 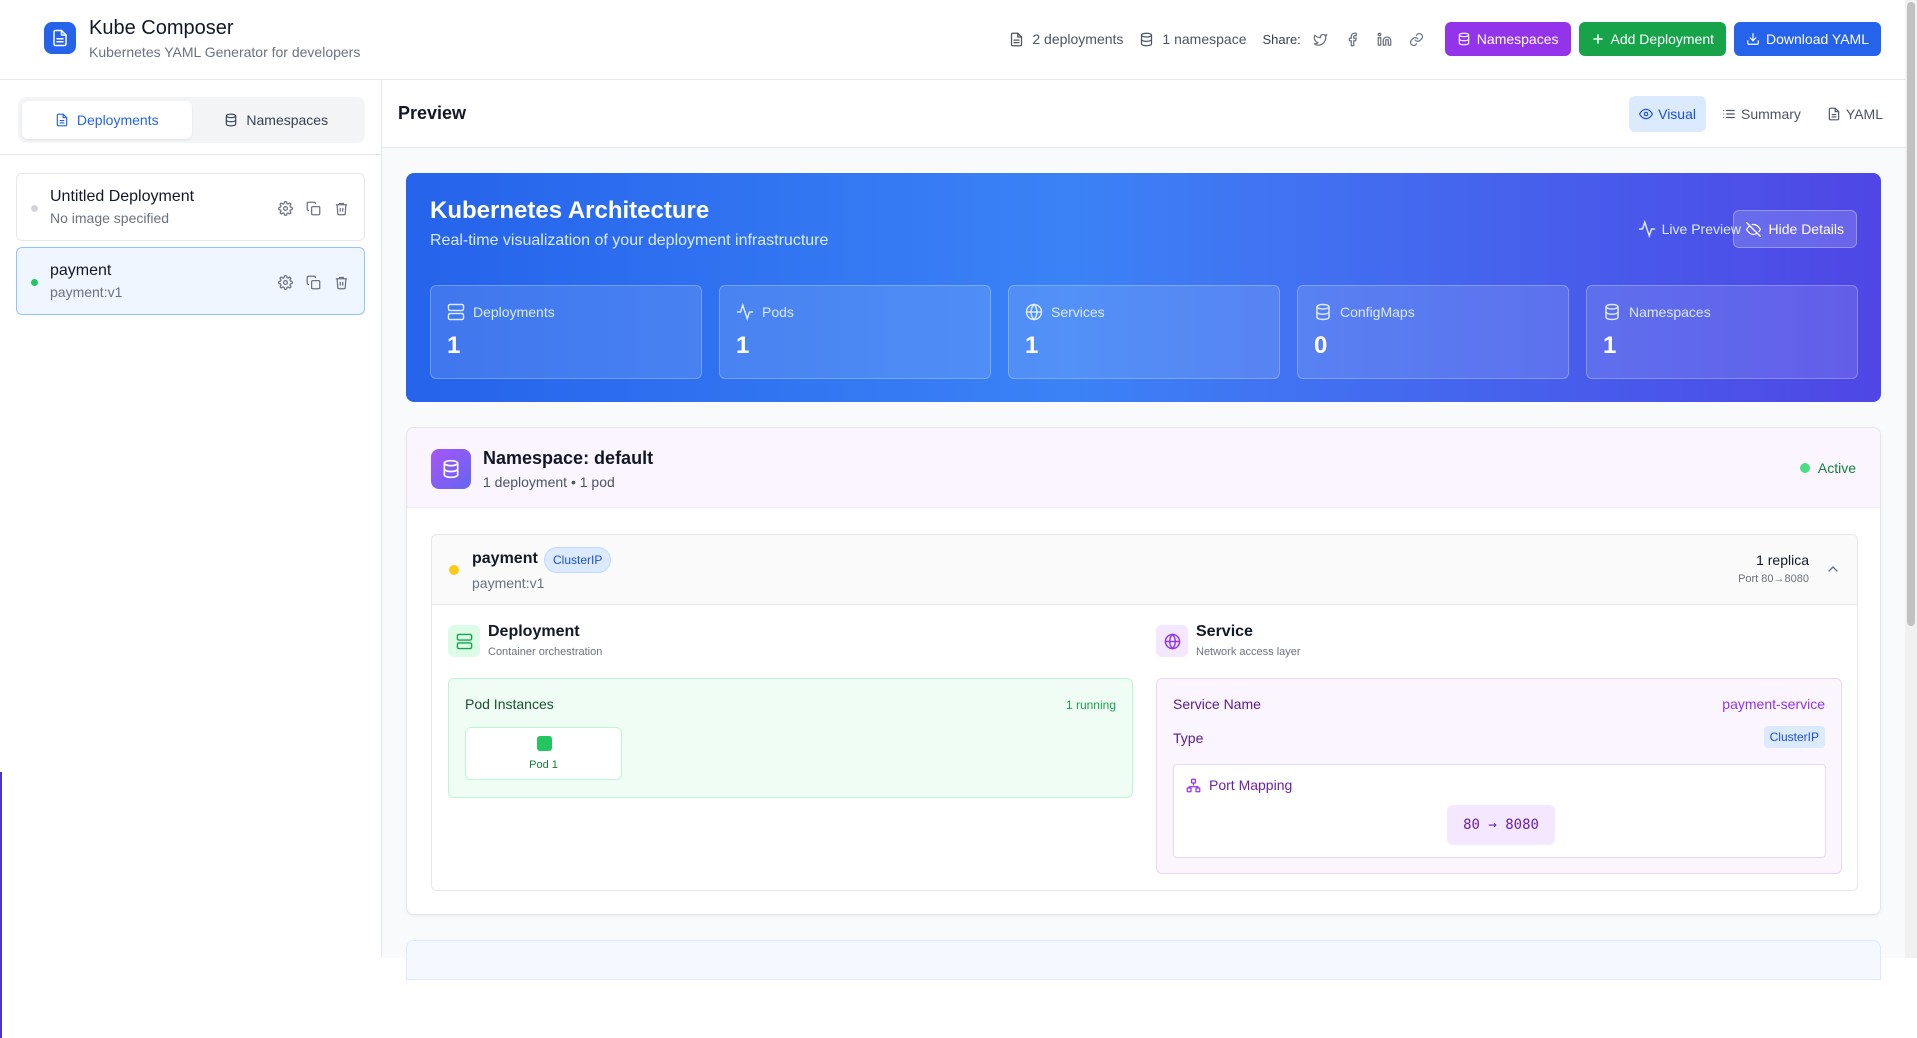 I want to click on stat-value: 0, so click(x=1321, y=345).